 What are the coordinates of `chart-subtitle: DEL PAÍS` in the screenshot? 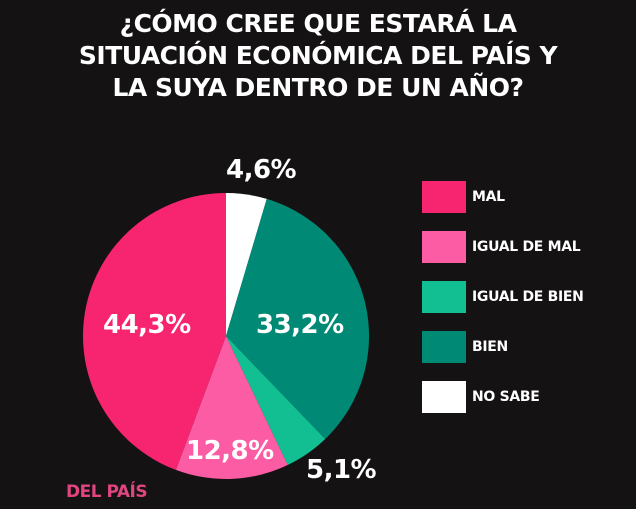 It's located at (107, 492).